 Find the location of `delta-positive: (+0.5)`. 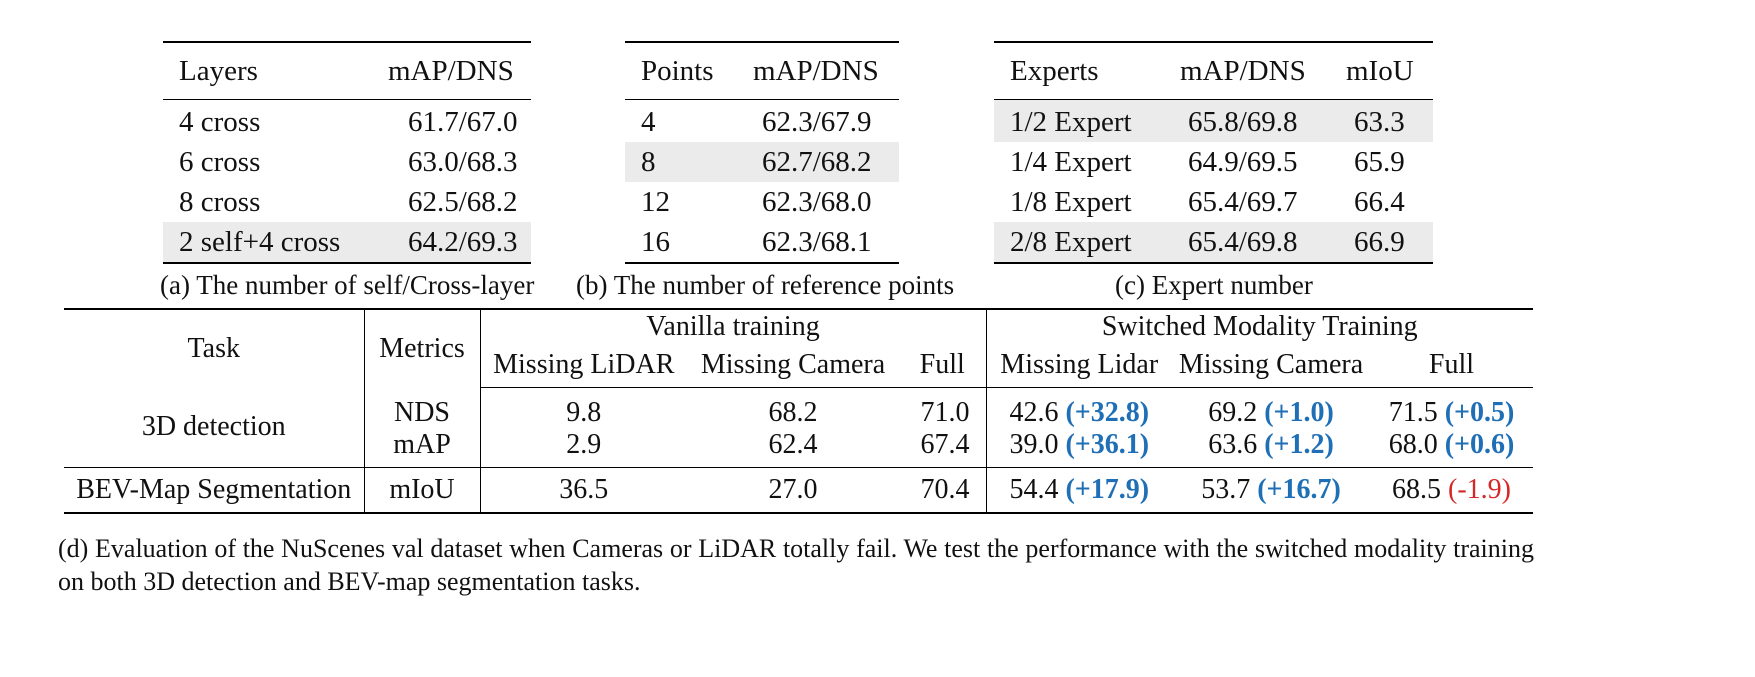

delta-positive: (+0.5) is located at coordinates (1479, 412).